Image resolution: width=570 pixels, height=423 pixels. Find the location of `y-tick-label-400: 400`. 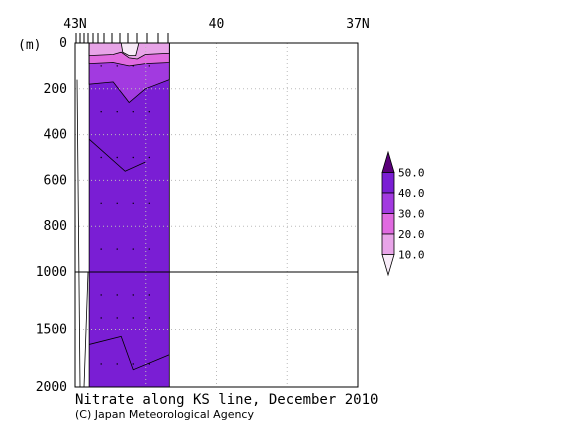

y-tick-label-400: 400 is located at coordinates (55, 135).